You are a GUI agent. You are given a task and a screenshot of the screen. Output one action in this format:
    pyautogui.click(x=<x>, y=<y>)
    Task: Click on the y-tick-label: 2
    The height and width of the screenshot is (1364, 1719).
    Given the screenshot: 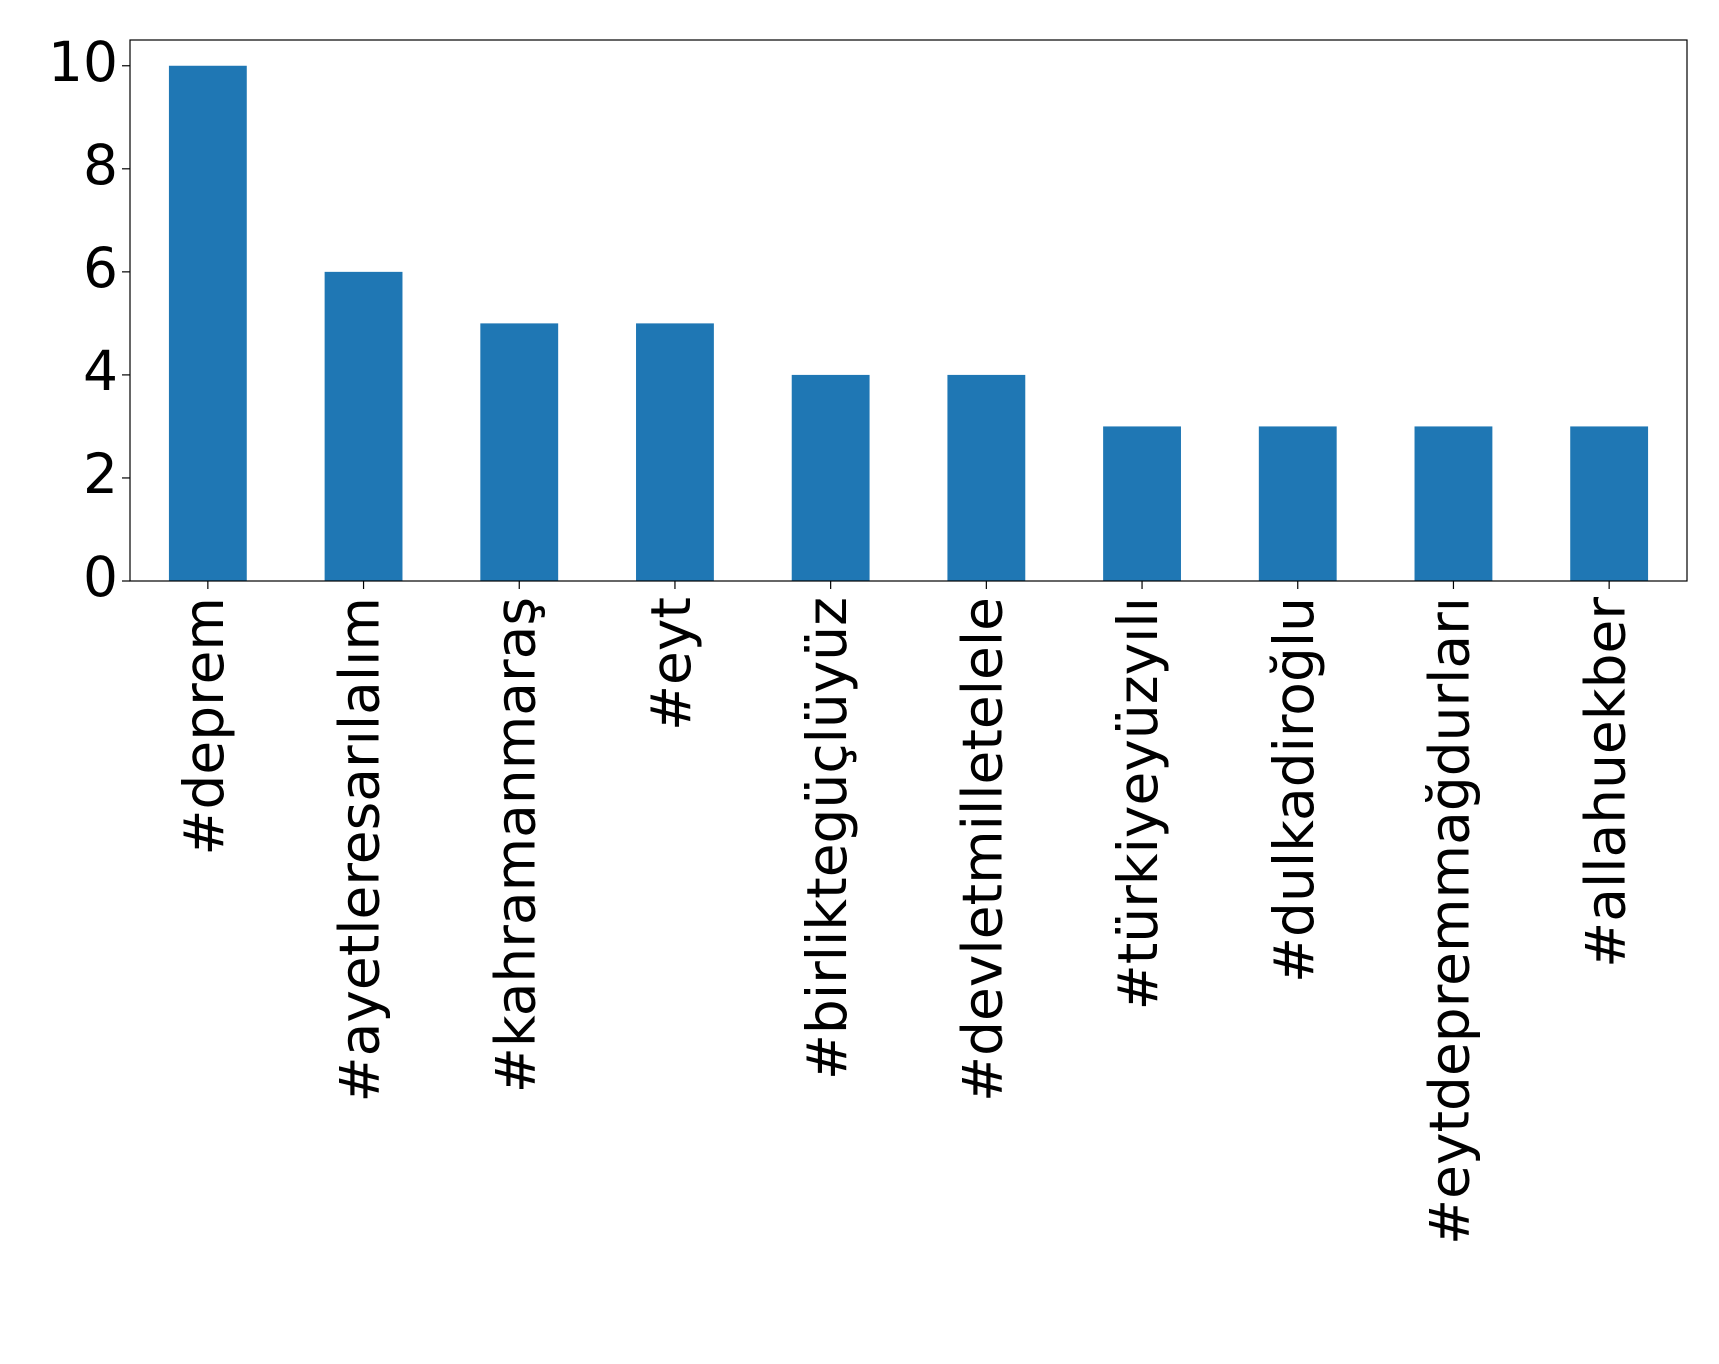 What is the action you would take?
    pyautogui.click(x=100, y=474)
    